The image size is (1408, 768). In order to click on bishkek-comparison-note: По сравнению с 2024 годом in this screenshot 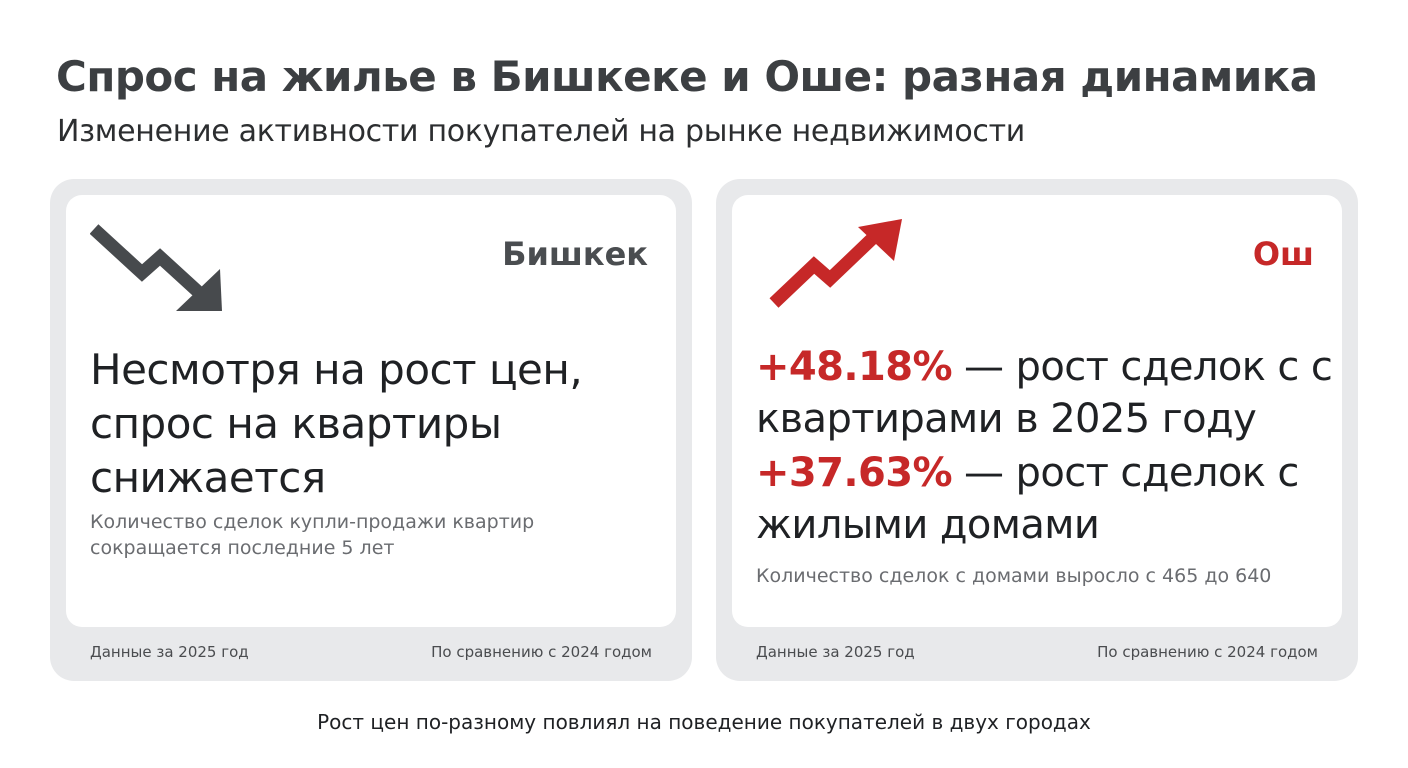, I will do `click(541, 652)`.